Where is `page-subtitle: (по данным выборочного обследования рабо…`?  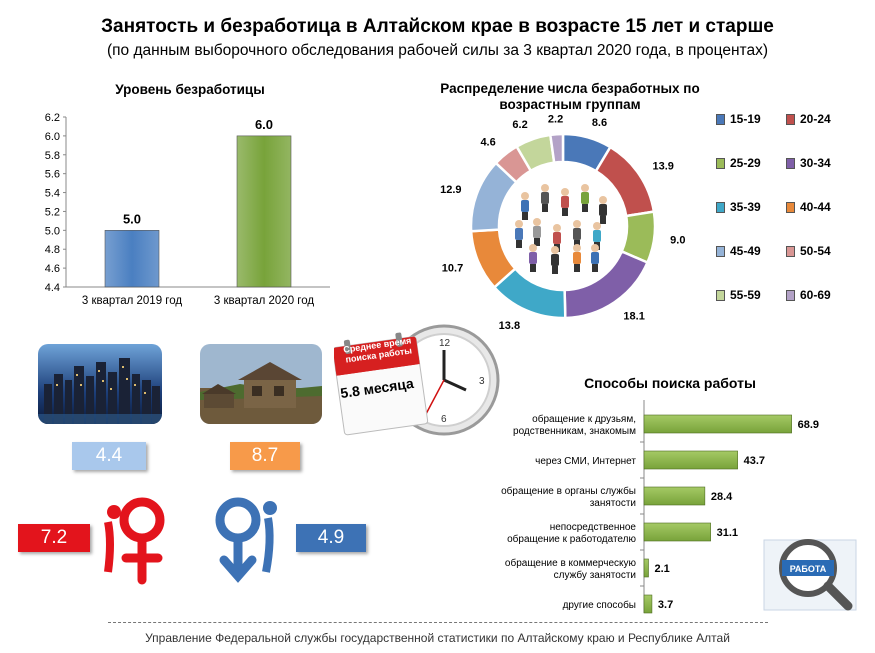
page-subtitle: (по данным выборочного обследования рабо… is located at coordinates (437, 50).